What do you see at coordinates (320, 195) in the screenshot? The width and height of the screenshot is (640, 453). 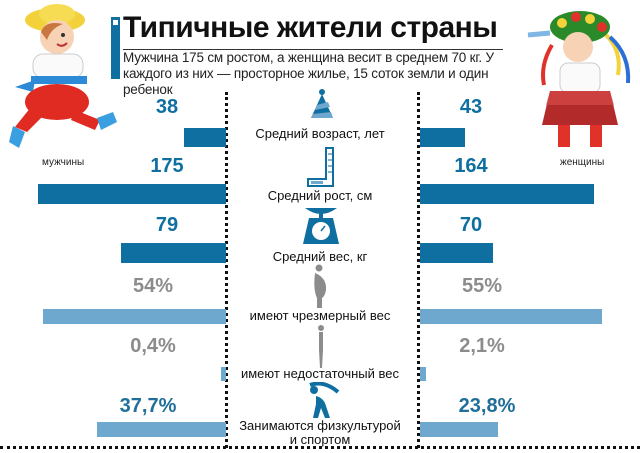 I see `height-label: Средний рост, см` at bounding box center [320, 195].